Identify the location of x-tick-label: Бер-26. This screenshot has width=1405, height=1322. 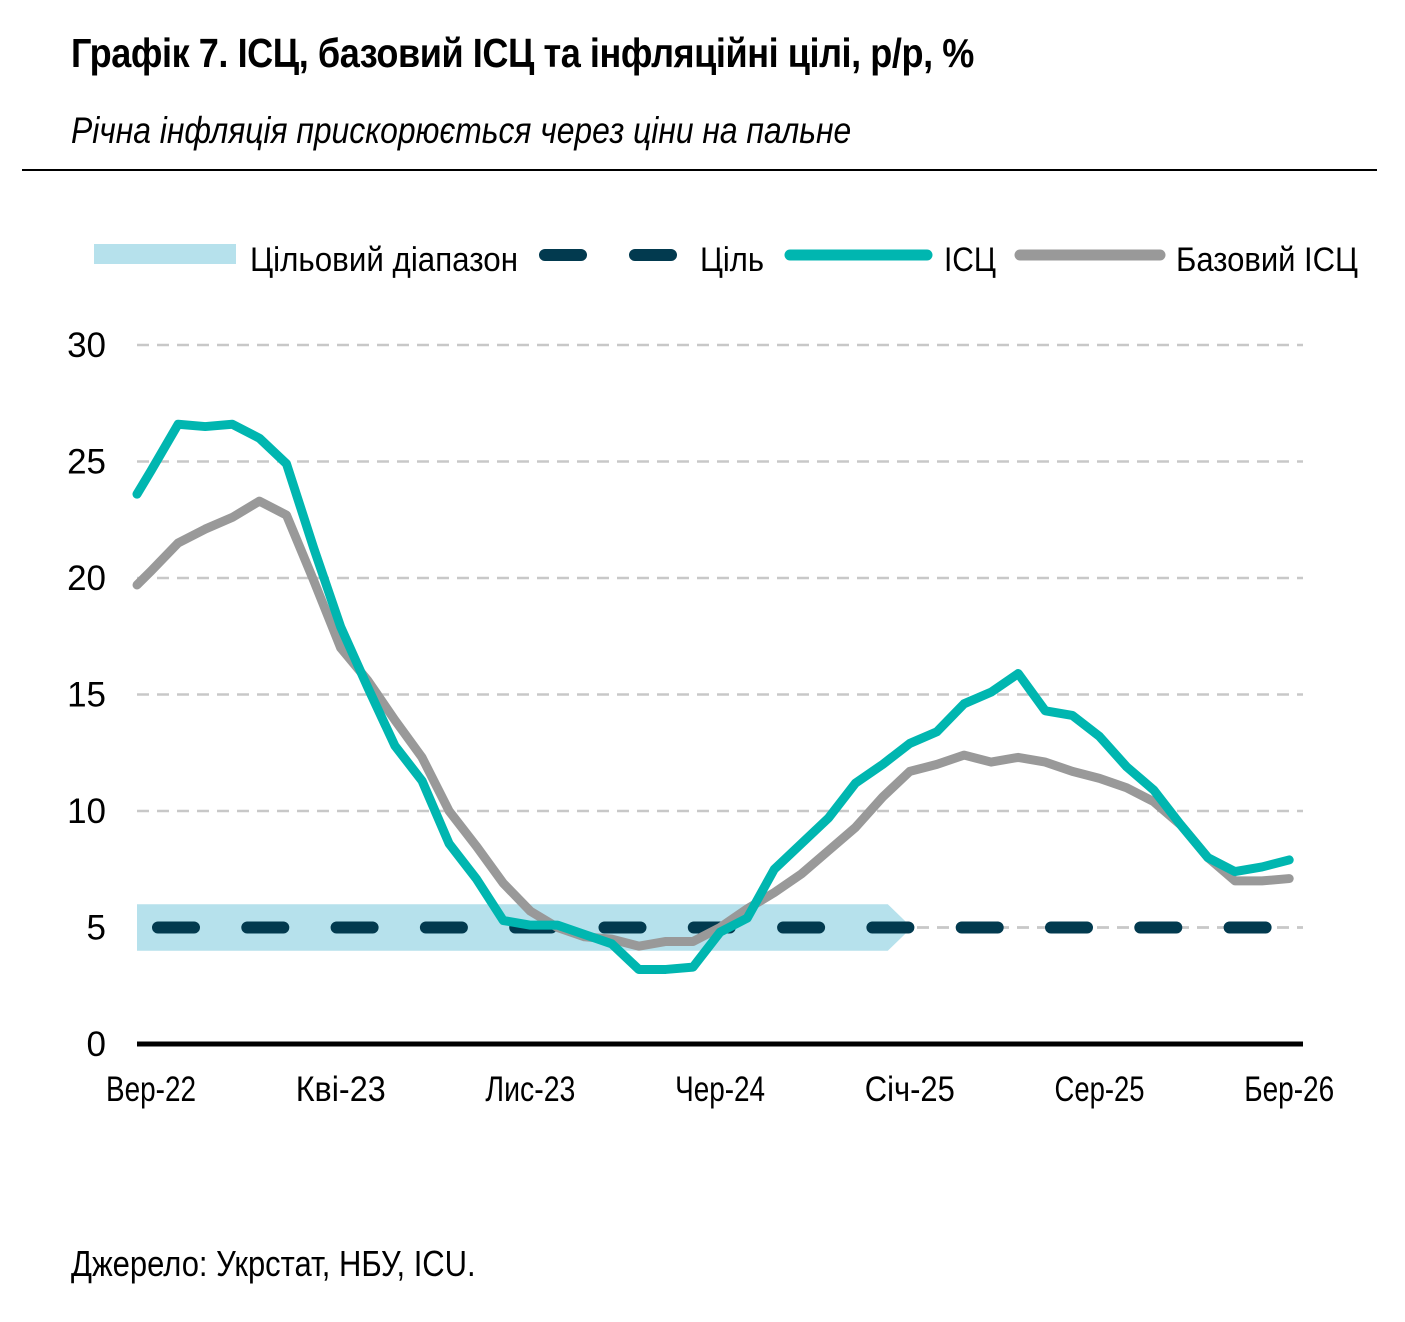
(1289, 1089).